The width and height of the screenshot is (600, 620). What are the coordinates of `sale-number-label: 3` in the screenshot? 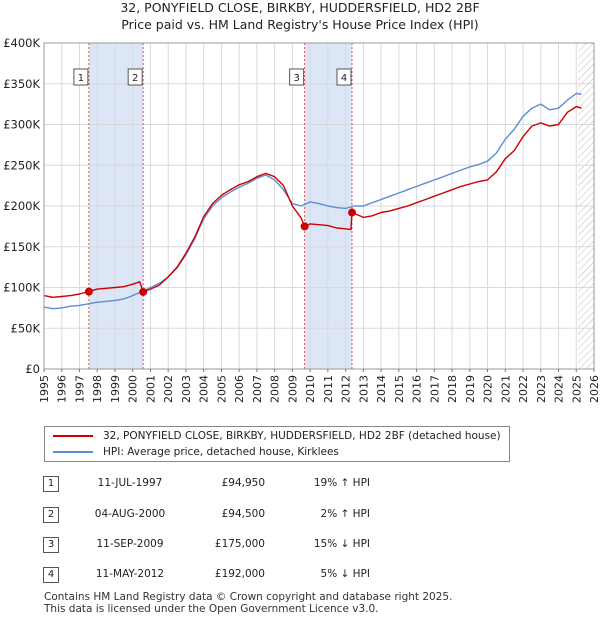 It's located at (296, 78).